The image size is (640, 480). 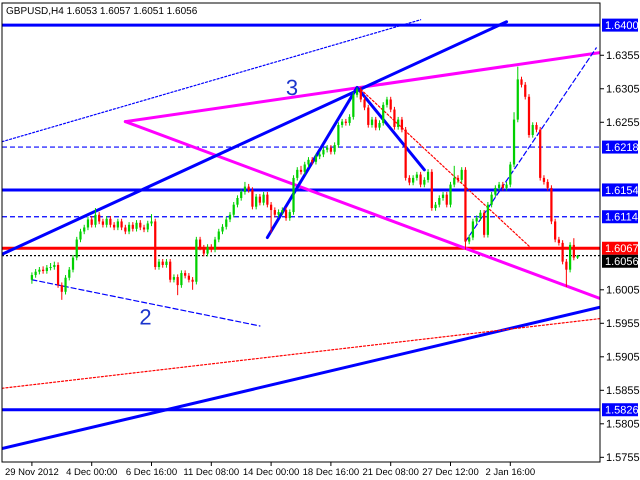 What do you see at coordinates (271, 472) in the screenshot?
I see `x-tick-label: 14 Dec 00:00` at bounding box center [271, 472].